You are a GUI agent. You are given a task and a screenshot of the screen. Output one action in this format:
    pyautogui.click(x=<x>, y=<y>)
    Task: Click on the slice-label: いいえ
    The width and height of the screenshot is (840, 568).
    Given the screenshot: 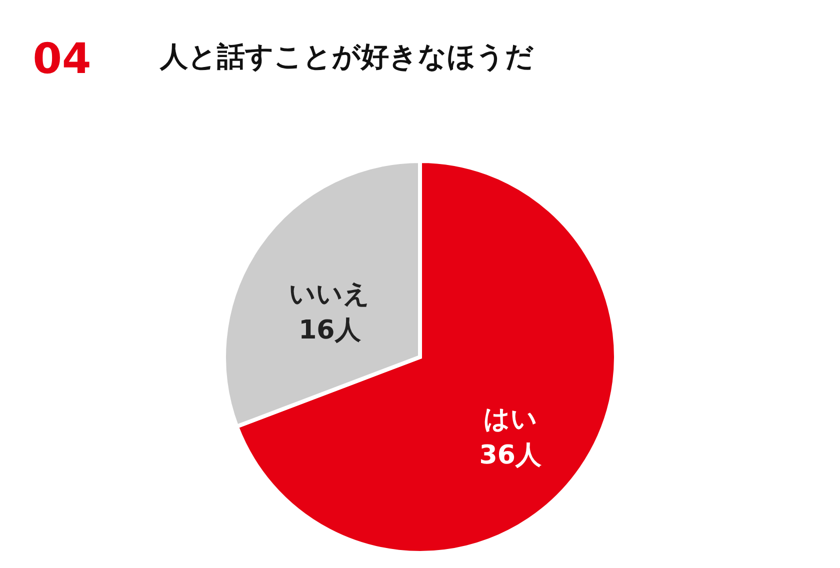 What is the action you would take?
    pyautogui.click(x=329, y=295)
    